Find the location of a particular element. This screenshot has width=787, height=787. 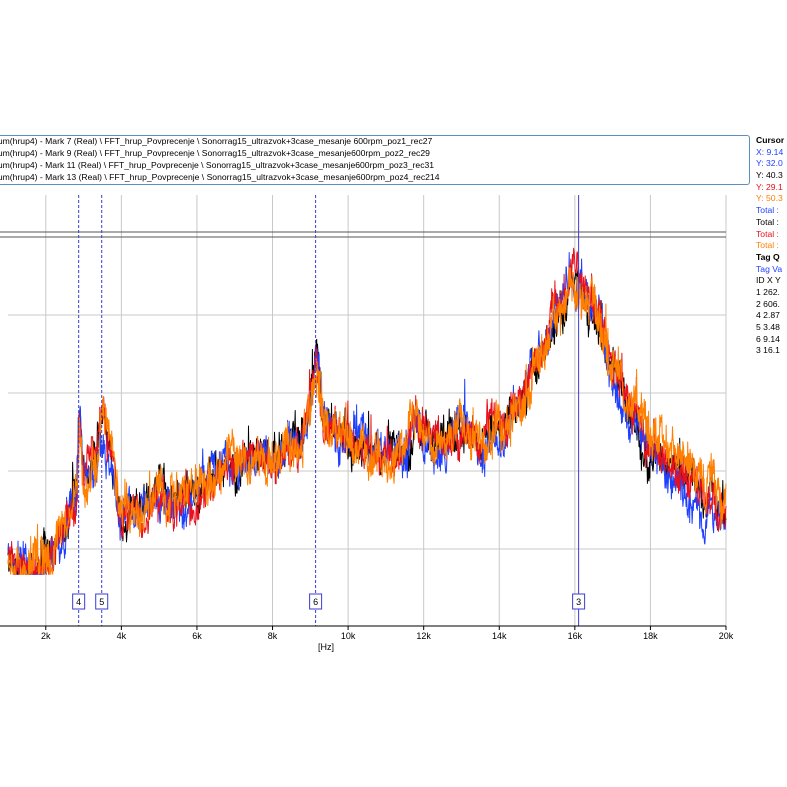

cursor-panel-title: Cursor is located at coordinates (770, 140).